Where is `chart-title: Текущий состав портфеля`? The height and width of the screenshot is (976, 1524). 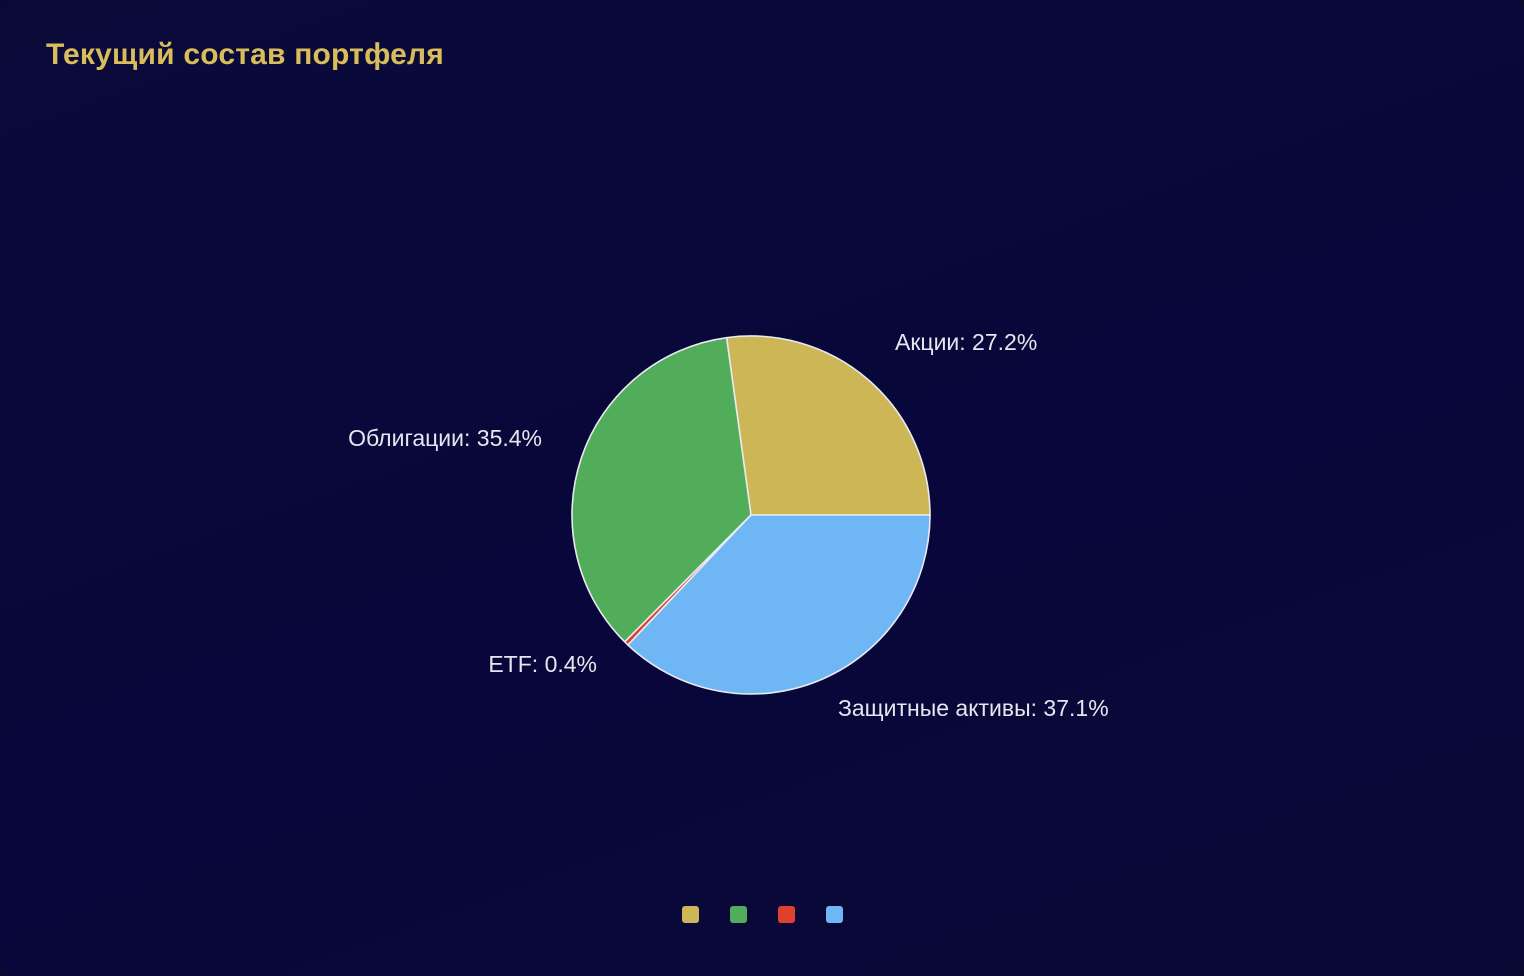
chart-title: Текущий состав портфеля is located at coordinates (245, 54).